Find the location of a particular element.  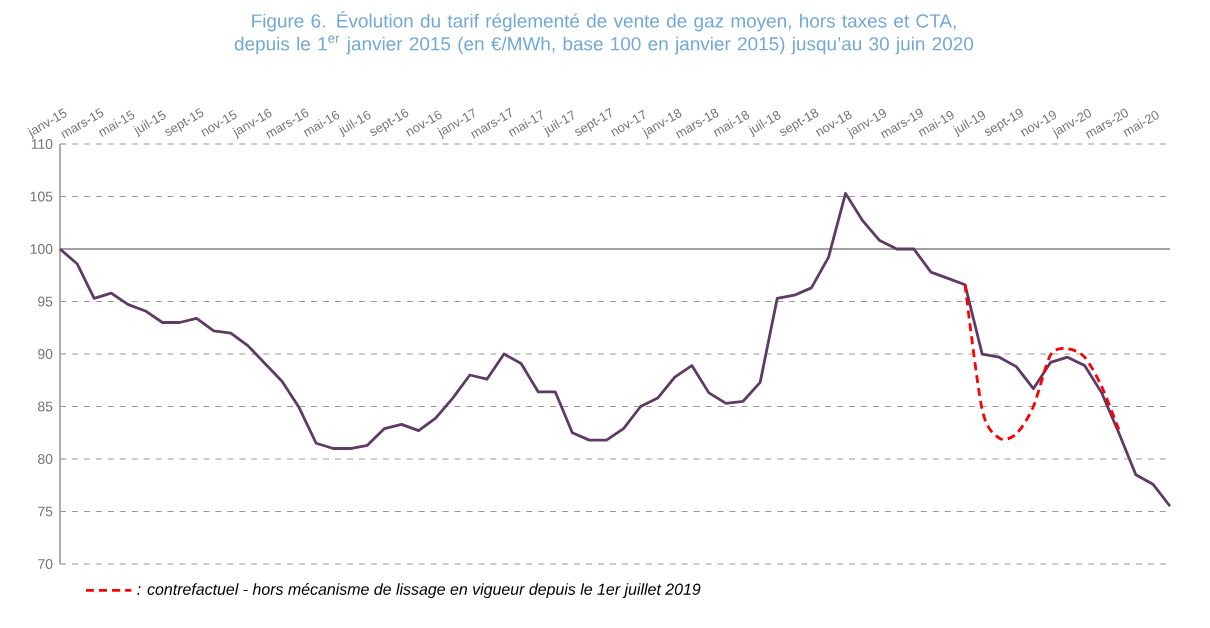

chart-title: Figure 6. Évolution du tarif réglementé de vente de gaz moyen, hors taxes et CTA, depuis le 1$^{er}$ janvier 2015 (en €/MWh, base 100 en janvier 2015) jusqu’au 30 juin 2020 is located at coordinates (604, 33).